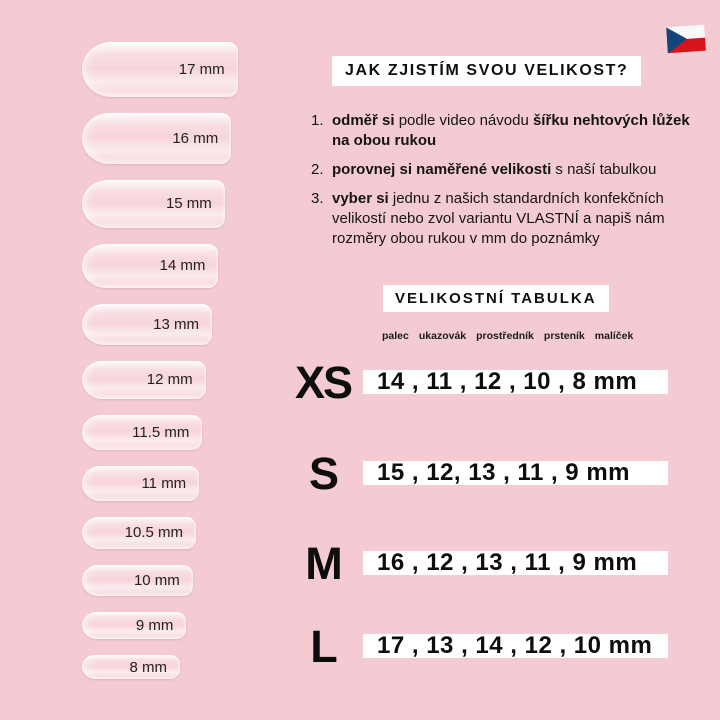 The width and height of the screenshot is (720, 720). I want to click on step-number: 1., so click(317, 120).